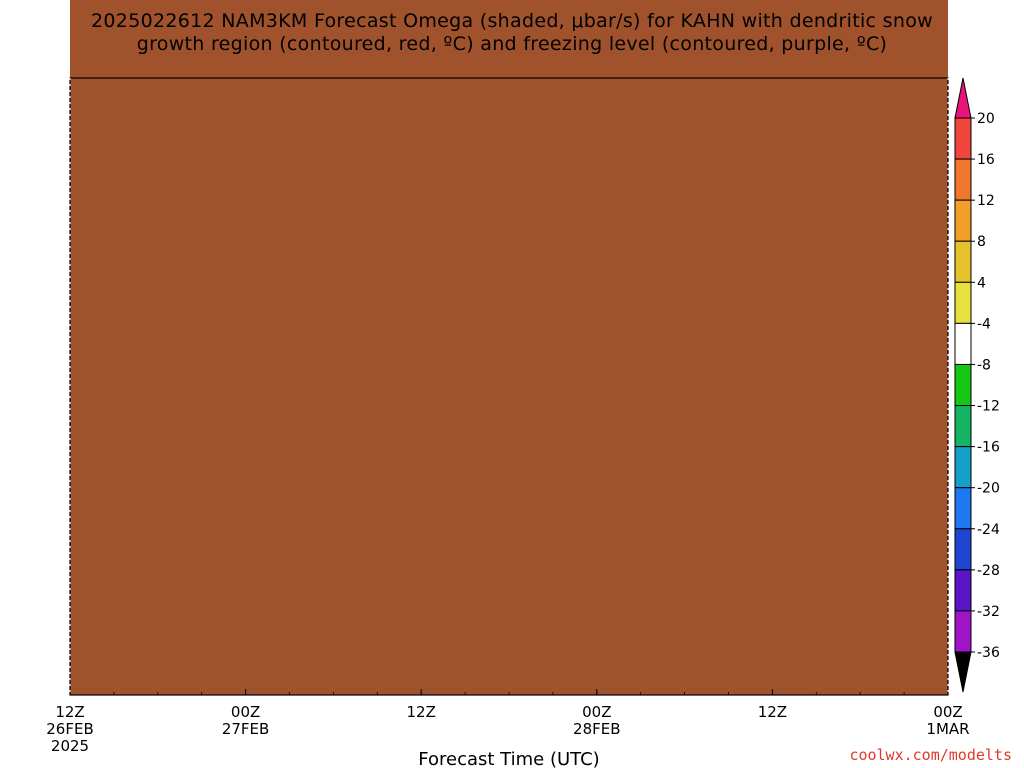  Describe the element at coordinates (988, 653) in the screenshot. I see `colorbar-label-13: -36` at that location.